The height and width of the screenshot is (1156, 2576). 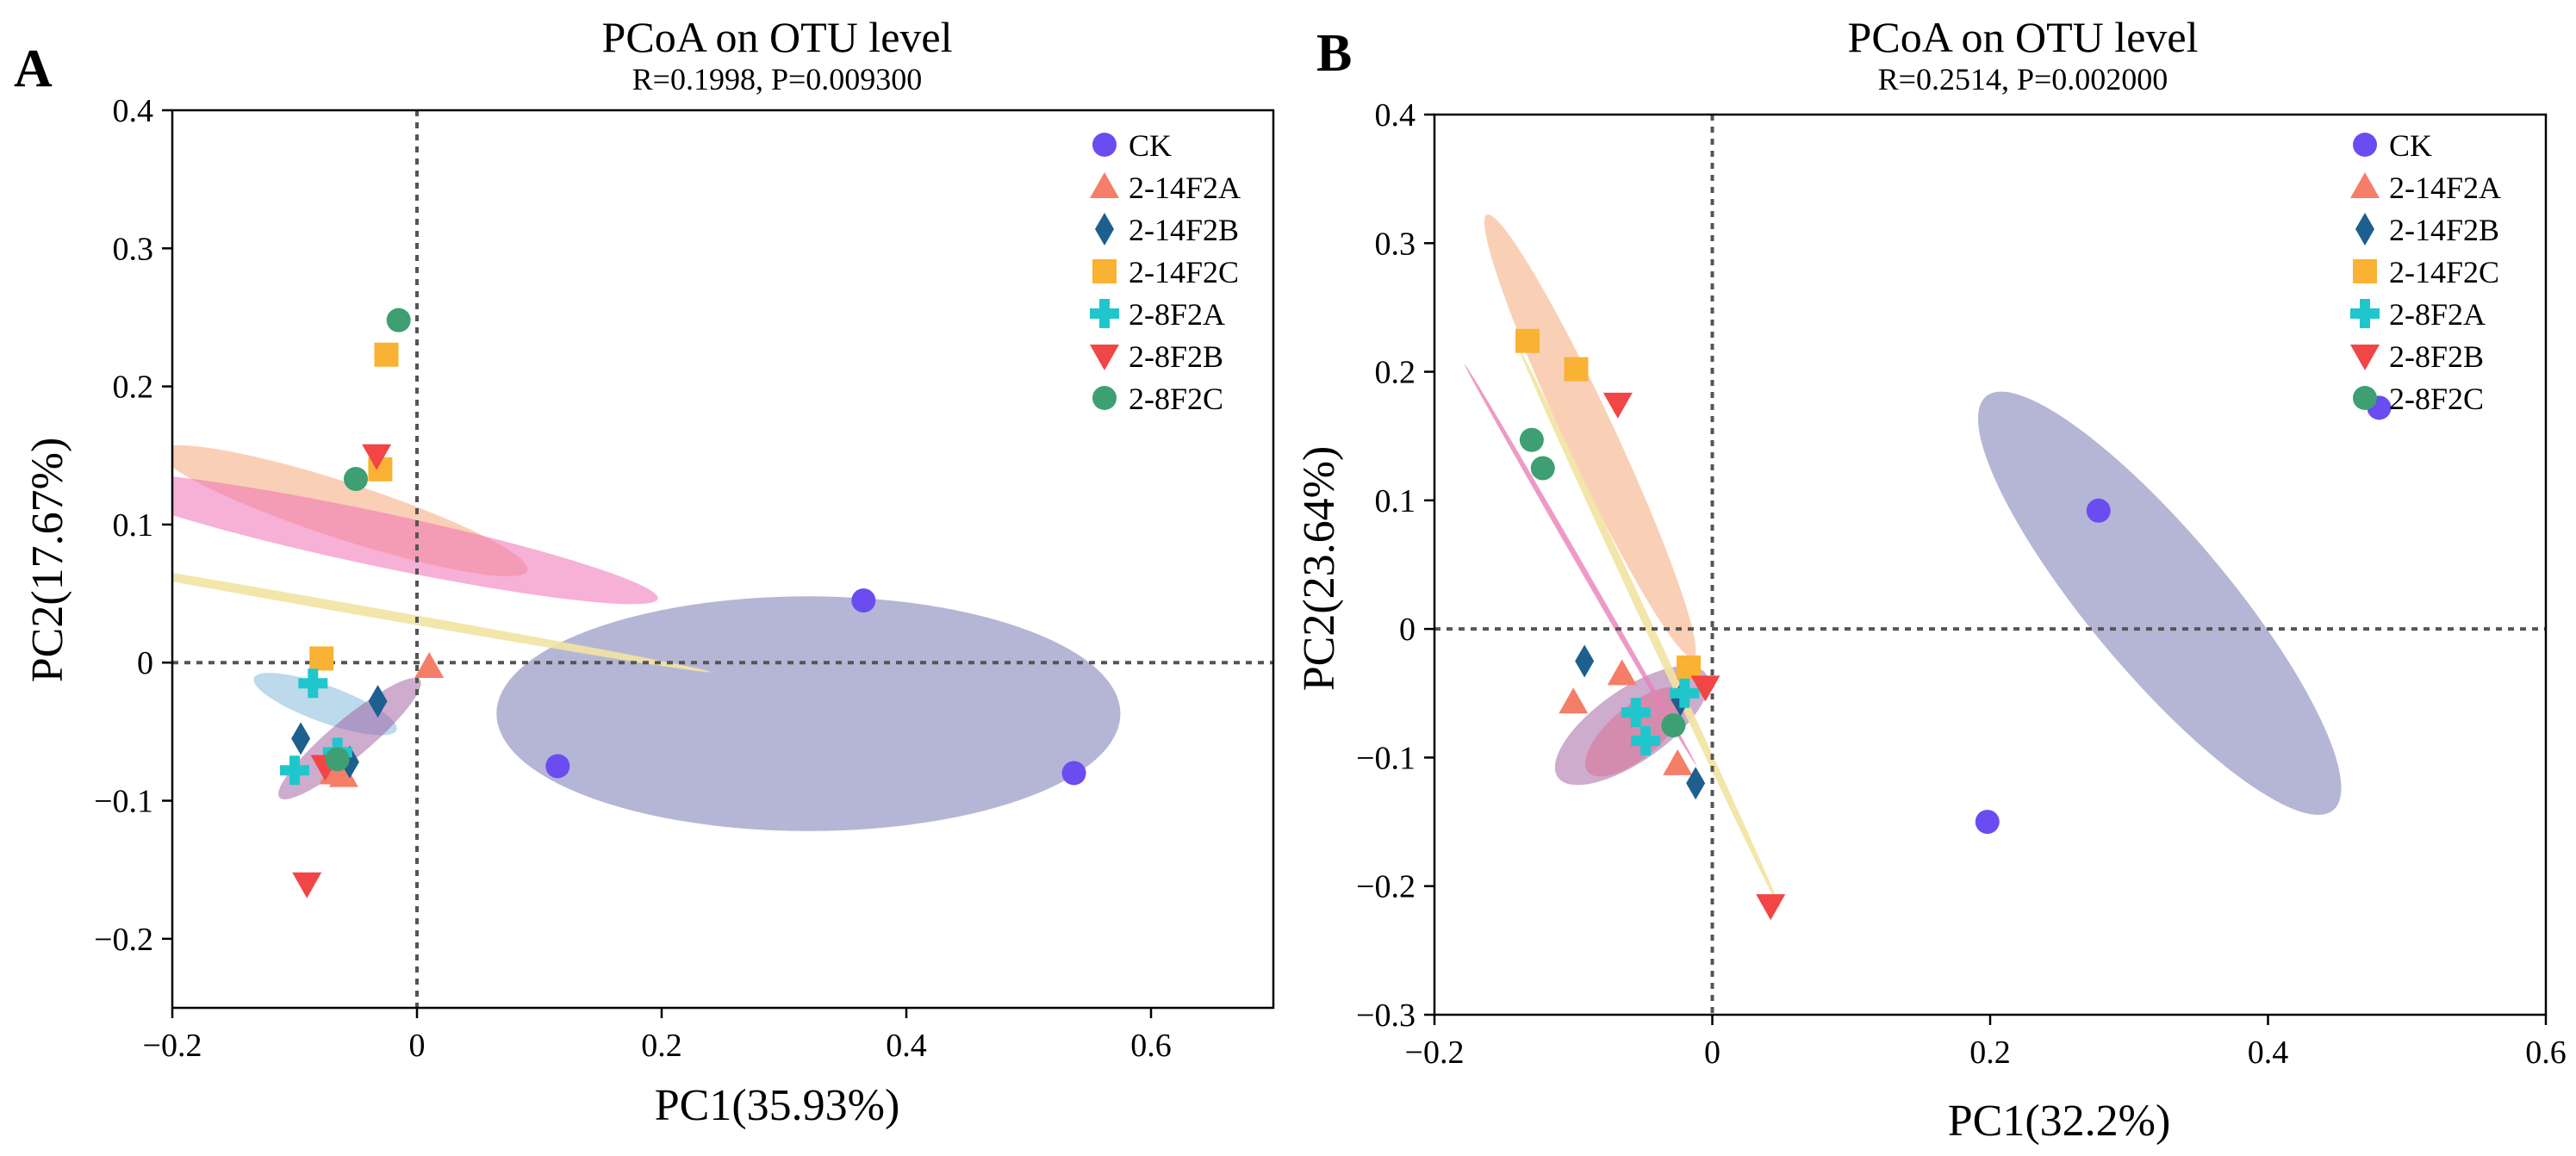 I want to click on panel-a-legend-item-2-14f2a: 2-14F2A, so click(x=1165, y=188).